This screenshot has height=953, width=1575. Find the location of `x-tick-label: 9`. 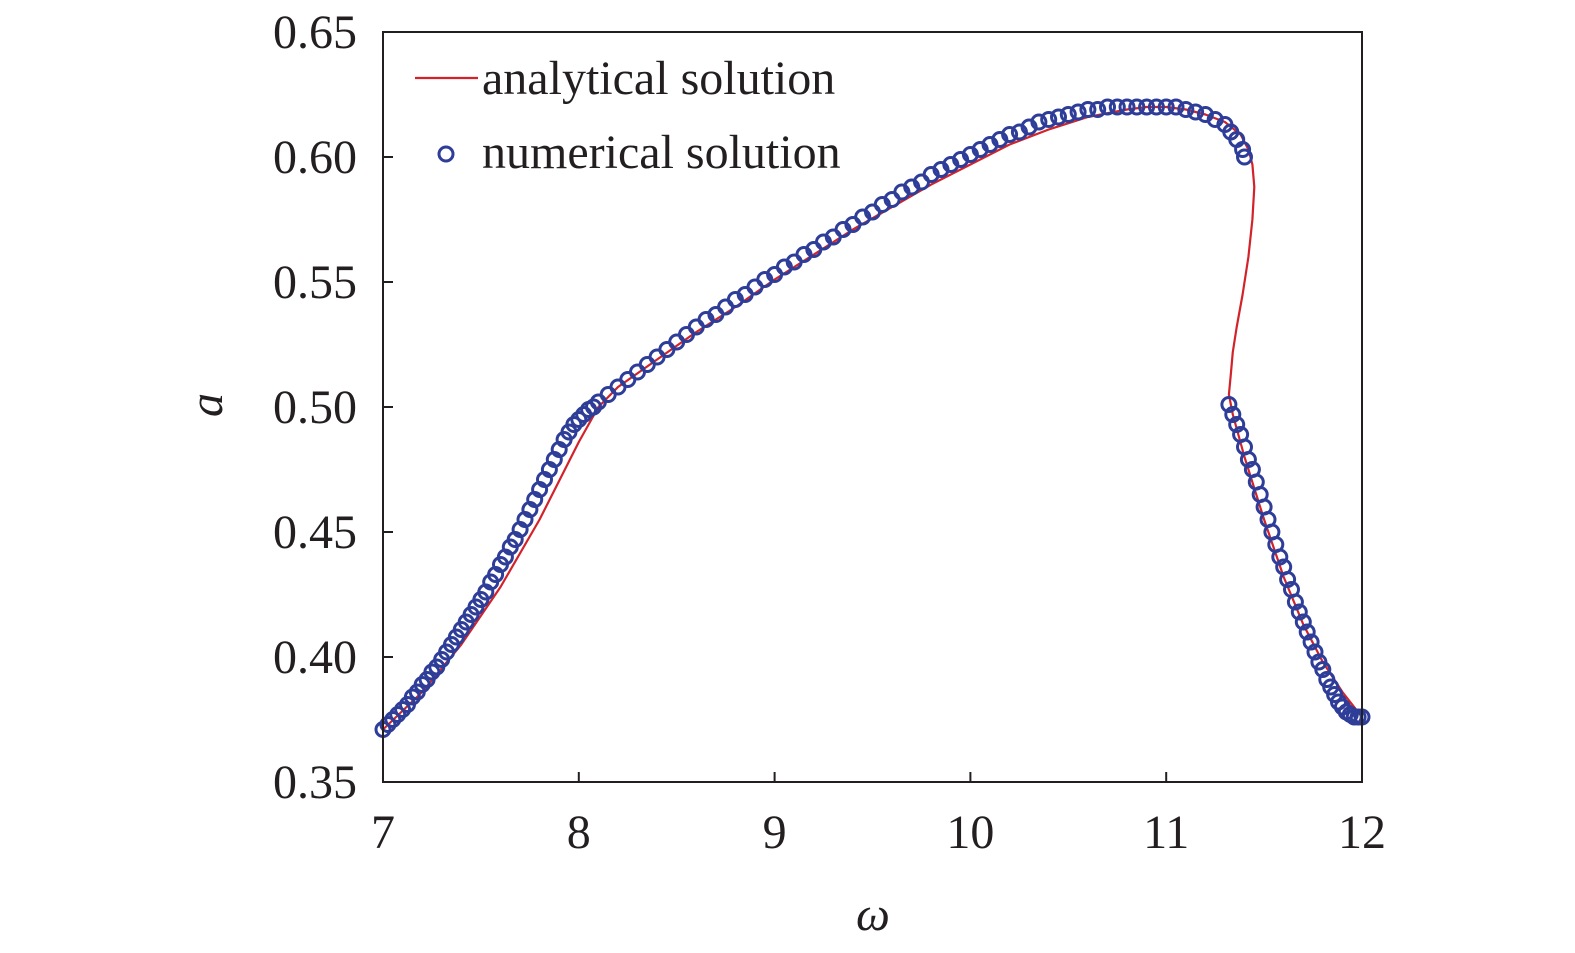

x-tick-label: 9 is located at coordinates (775, 832).